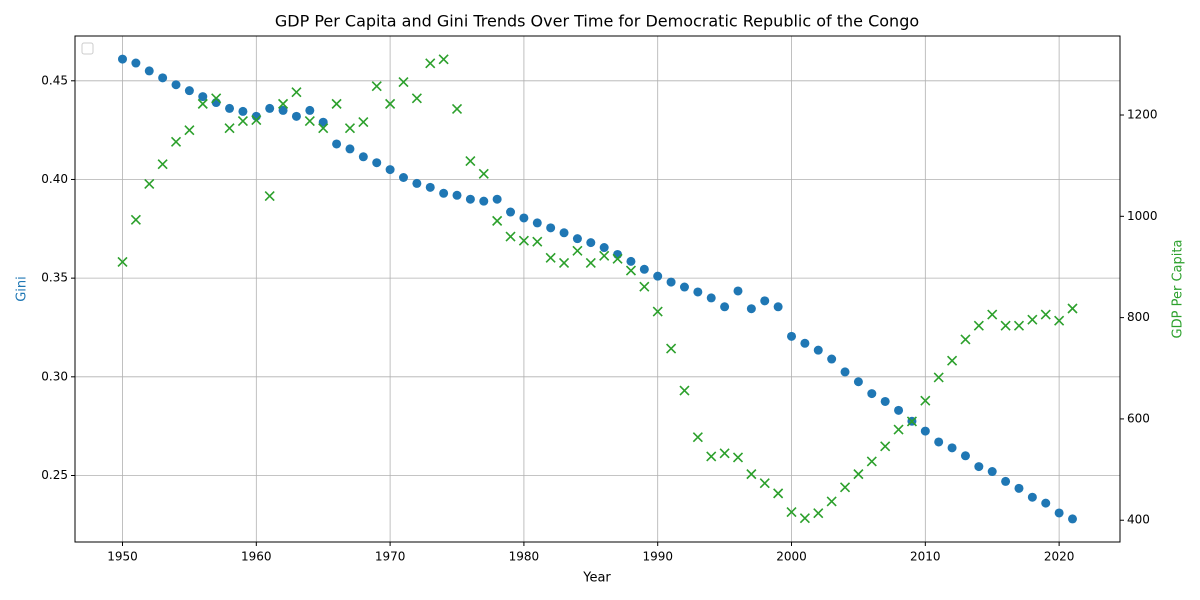 The height and width of the screenshot is (600, 1200). Describe the element at coordinates (22, 289) in the screenshot. I see `y-axis-label: Gini` at that location.